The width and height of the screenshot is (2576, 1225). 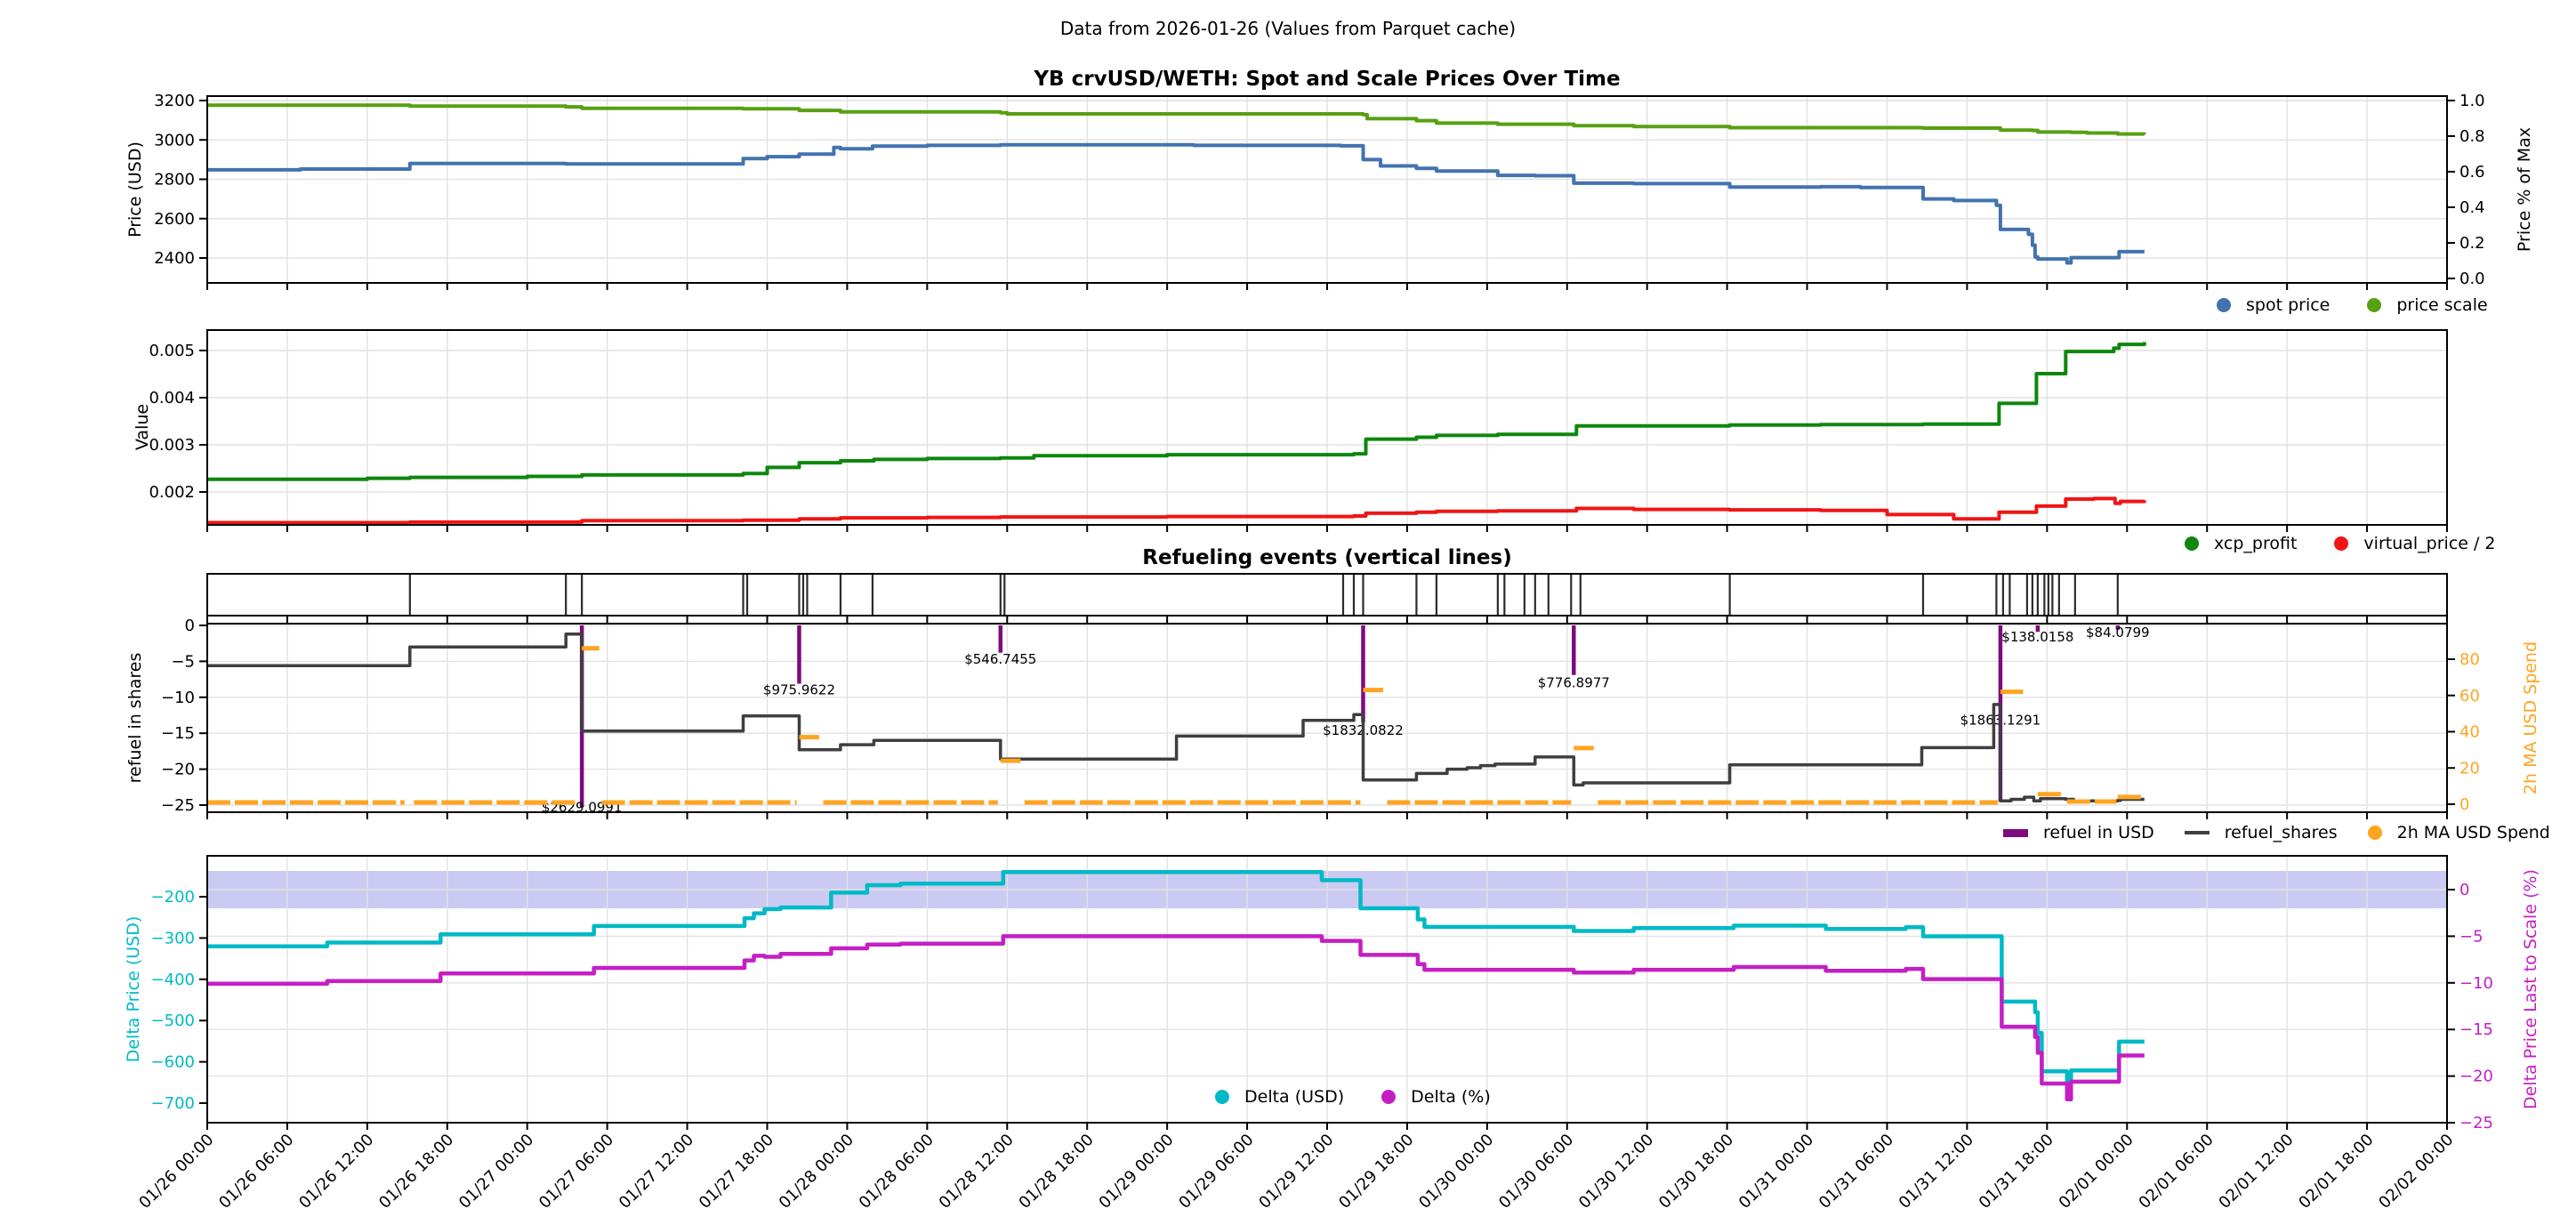 I want to click on panel1-left-yticklabel: 2800, so click(x=174, y=180).